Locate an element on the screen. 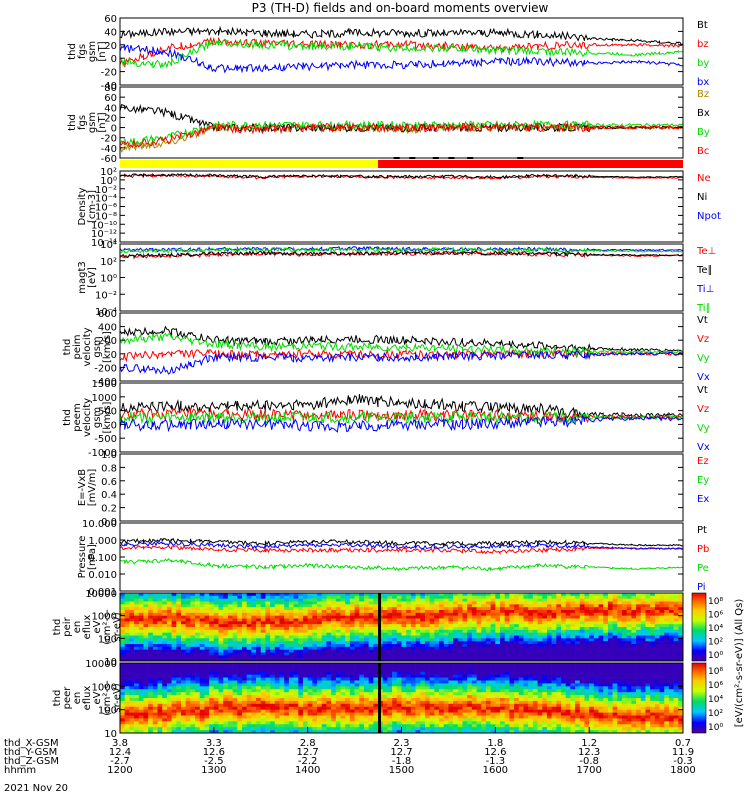  y-tick-label: 10⁻² is located at coordinates (106, 190).